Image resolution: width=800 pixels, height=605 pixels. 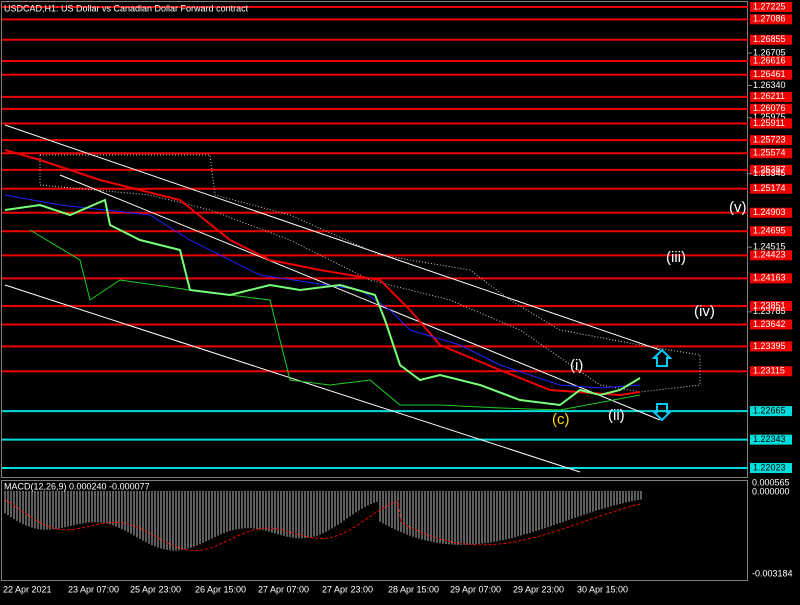 I want to click on time-label: 27 Apr 07:00, so click(x=283, y=589).